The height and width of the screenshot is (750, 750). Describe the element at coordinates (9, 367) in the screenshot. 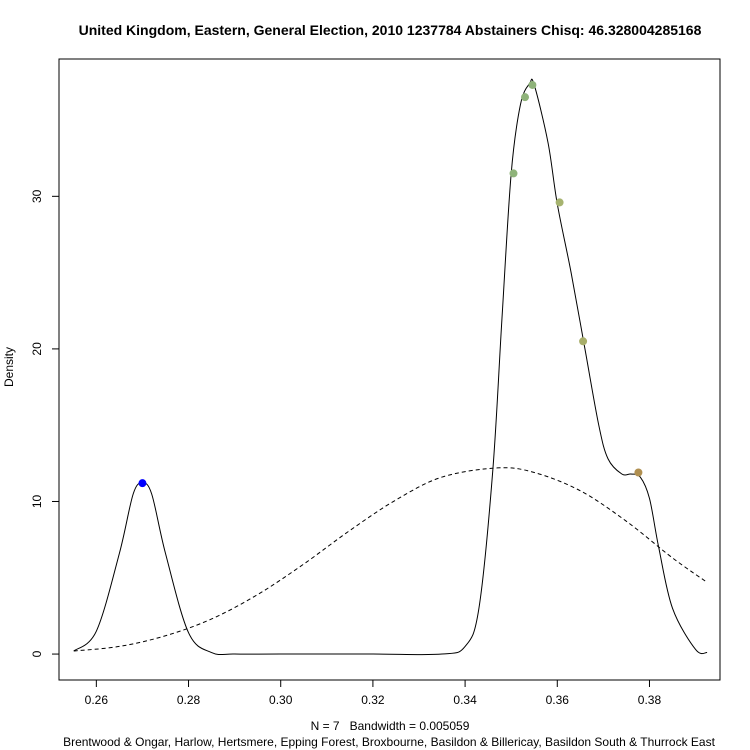

I see `y-axis-label: Density` at that location.